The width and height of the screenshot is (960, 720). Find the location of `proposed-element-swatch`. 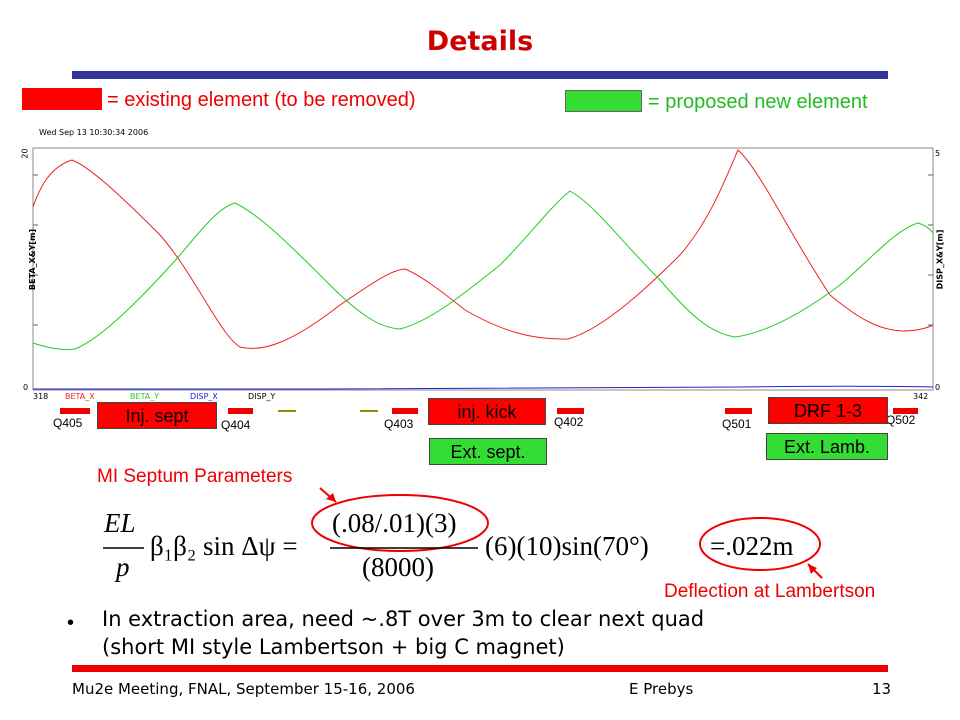

proposed-element-swatch is located at coordinates (603, 101).